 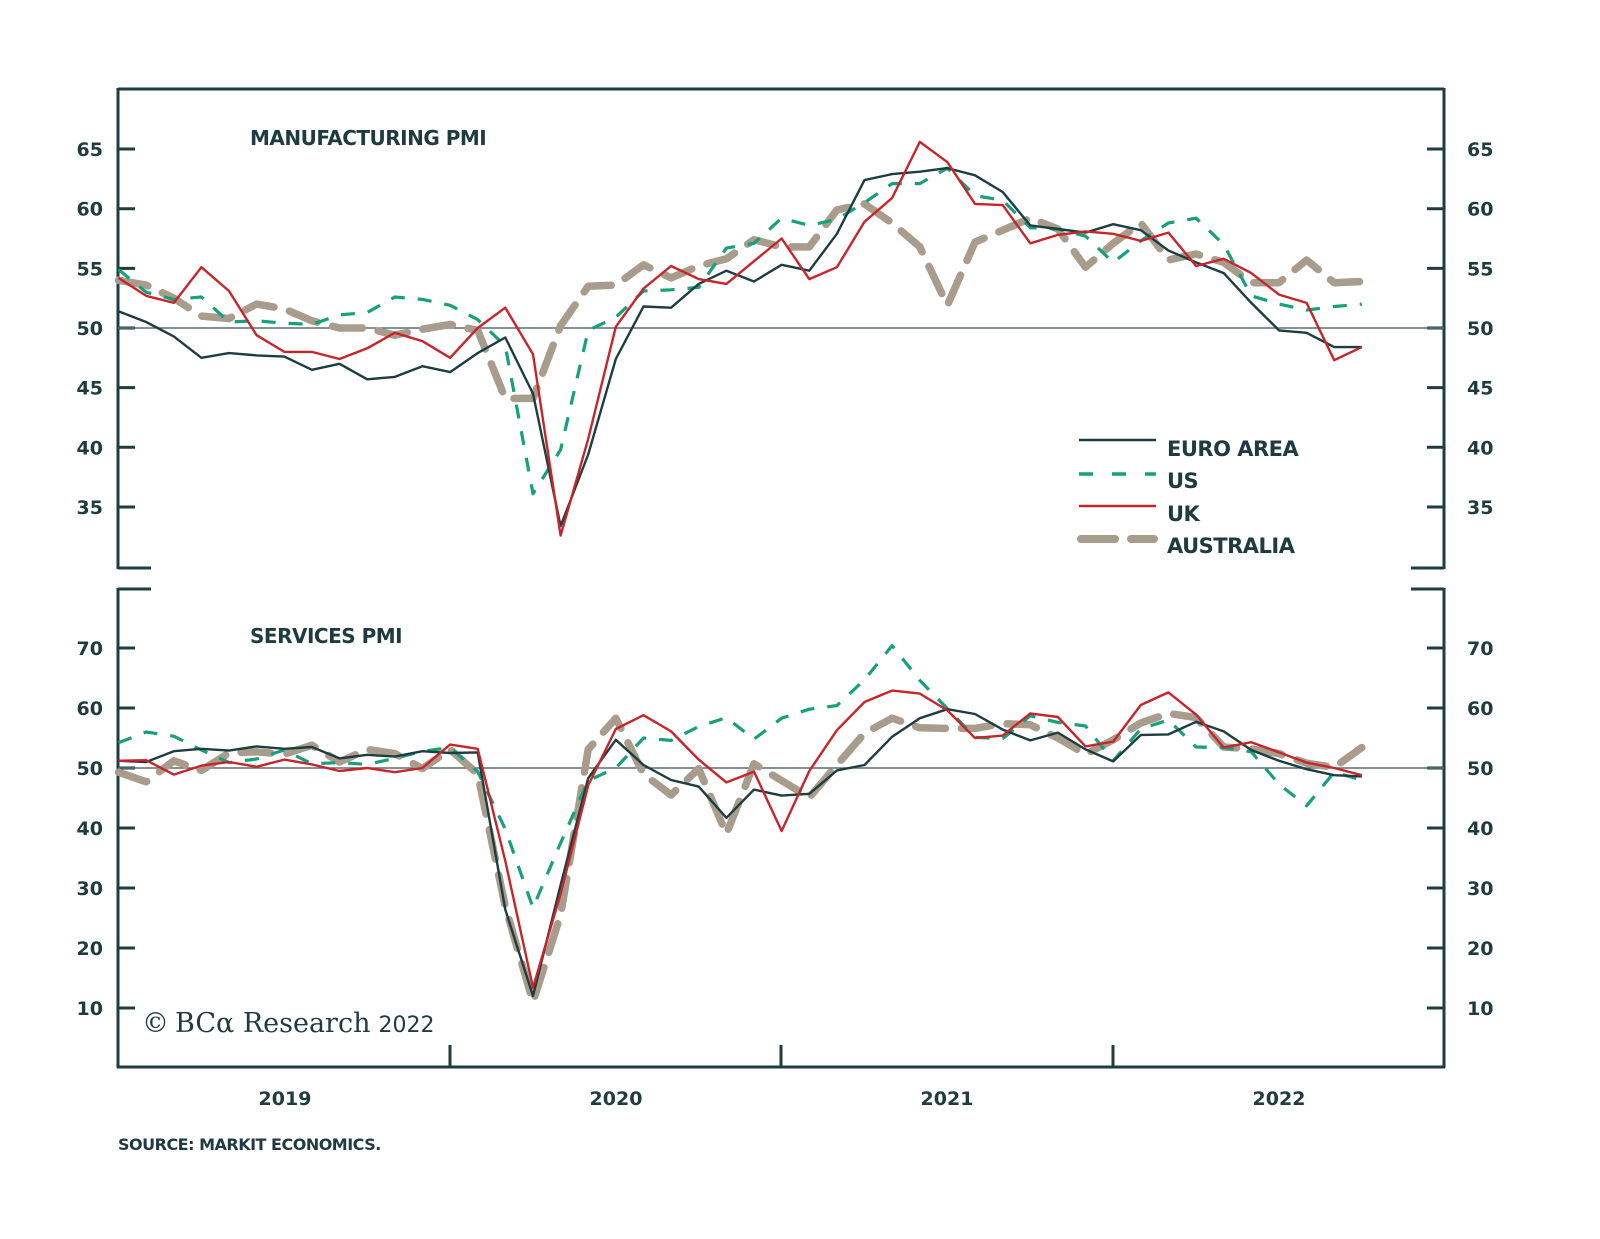 What do you see at coordinates (1188, 497) in the screenshot?
I see `legend: EURO AREA US UK AUSTRALIA` at bounding box center [1188, 497].